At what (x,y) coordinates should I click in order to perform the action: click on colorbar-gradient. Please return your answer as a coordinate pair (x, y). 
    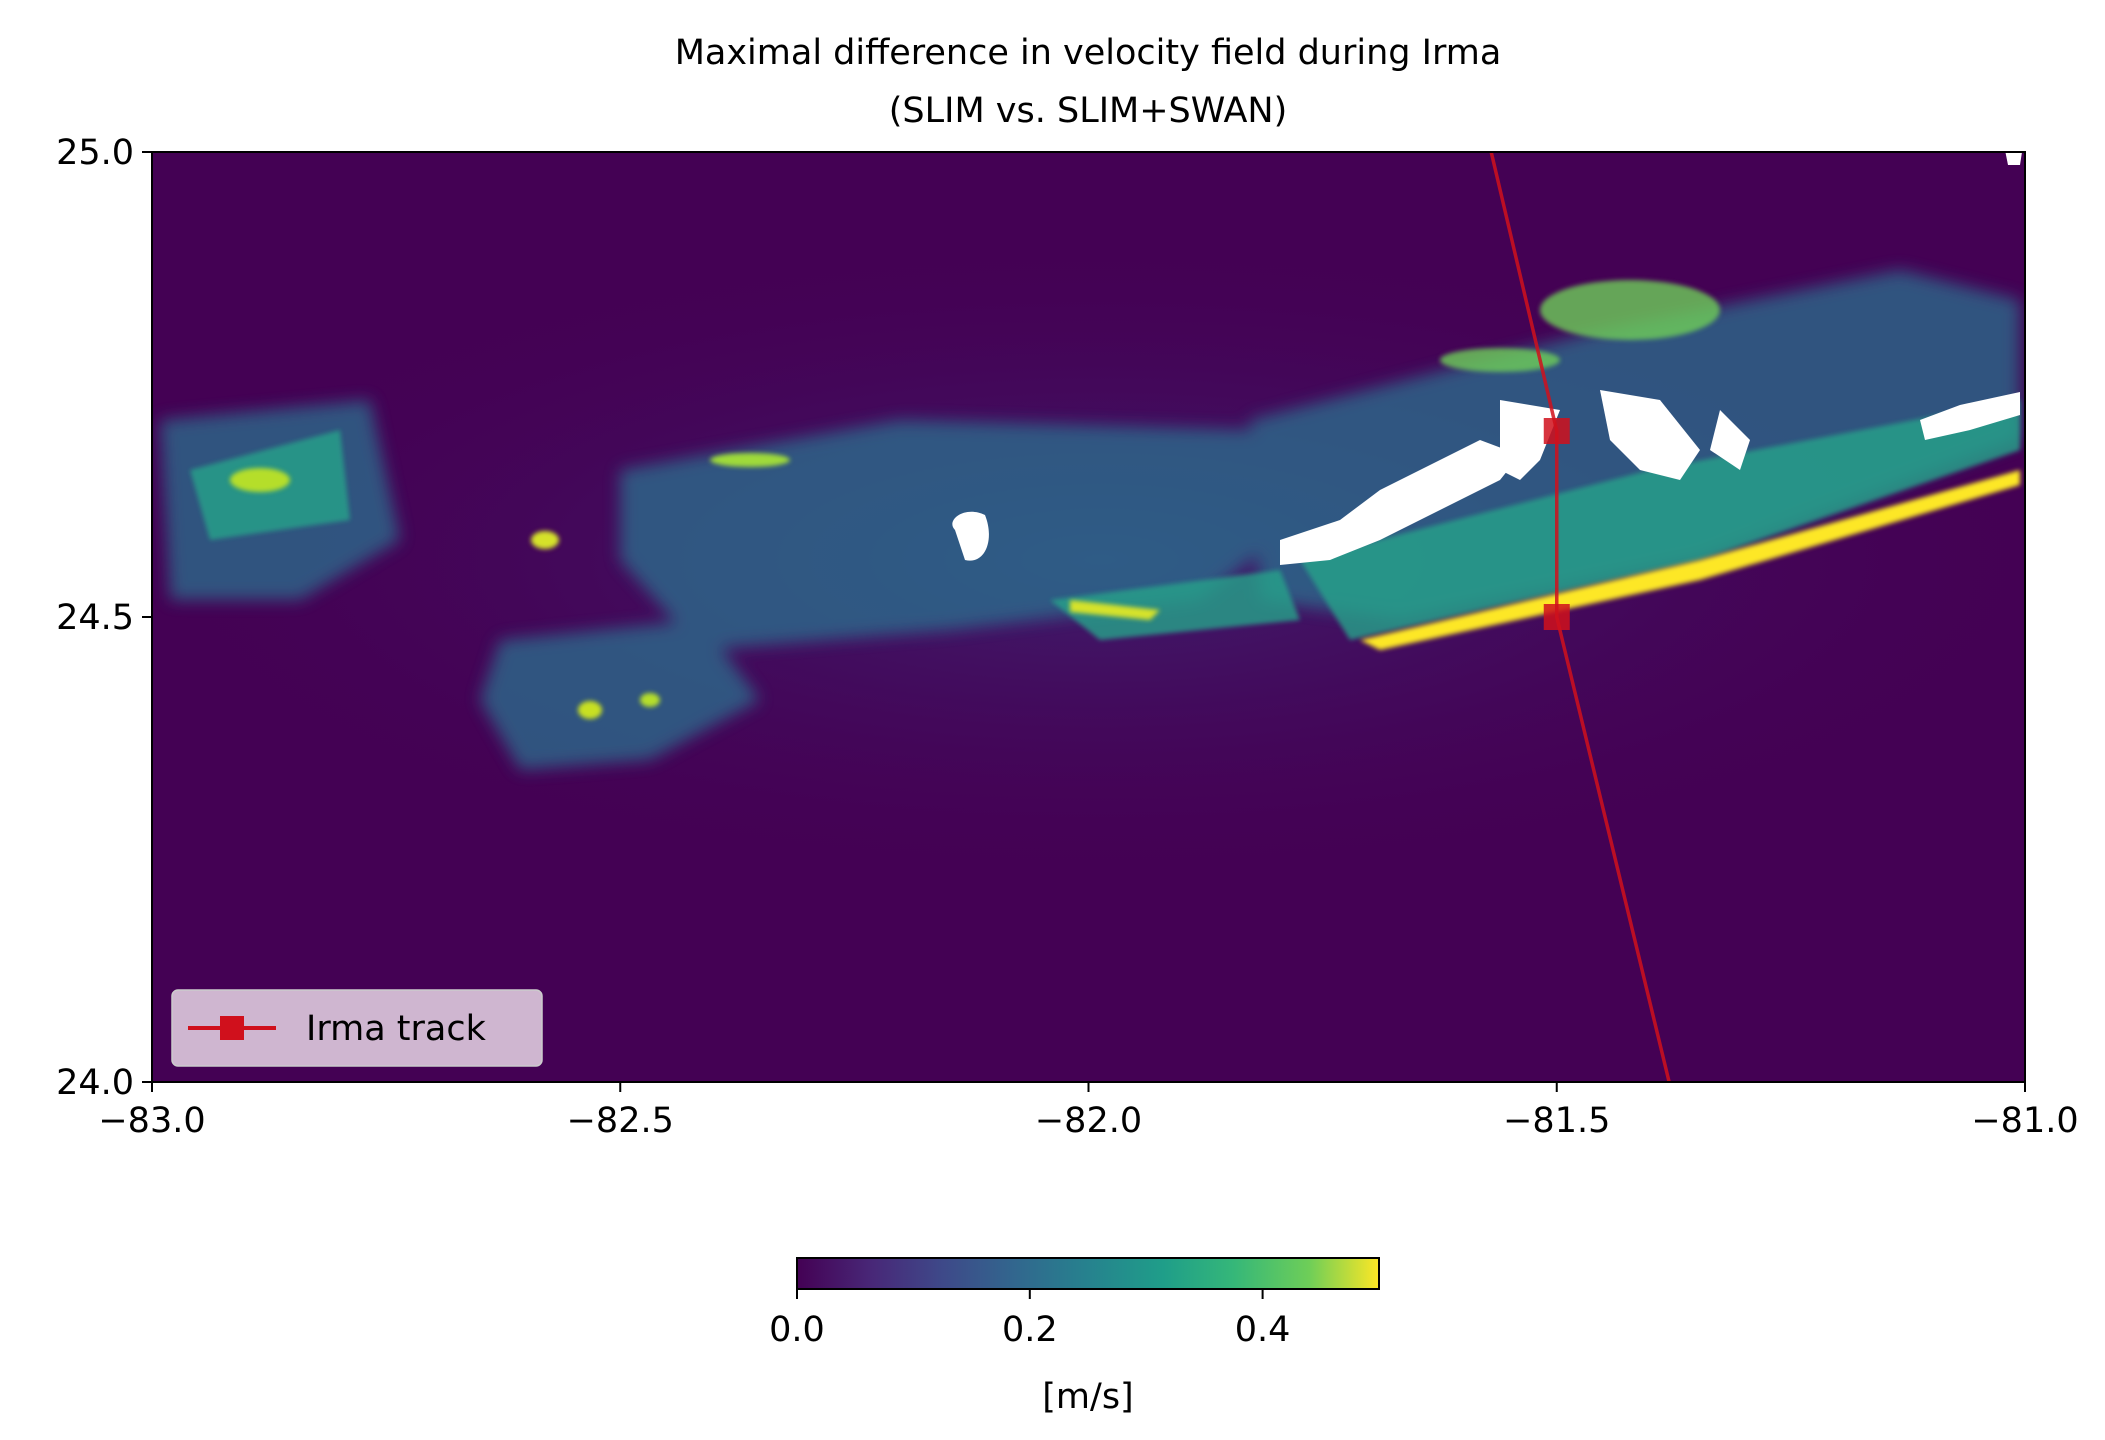
    Looking at the image, I should click on (1088, 1273).